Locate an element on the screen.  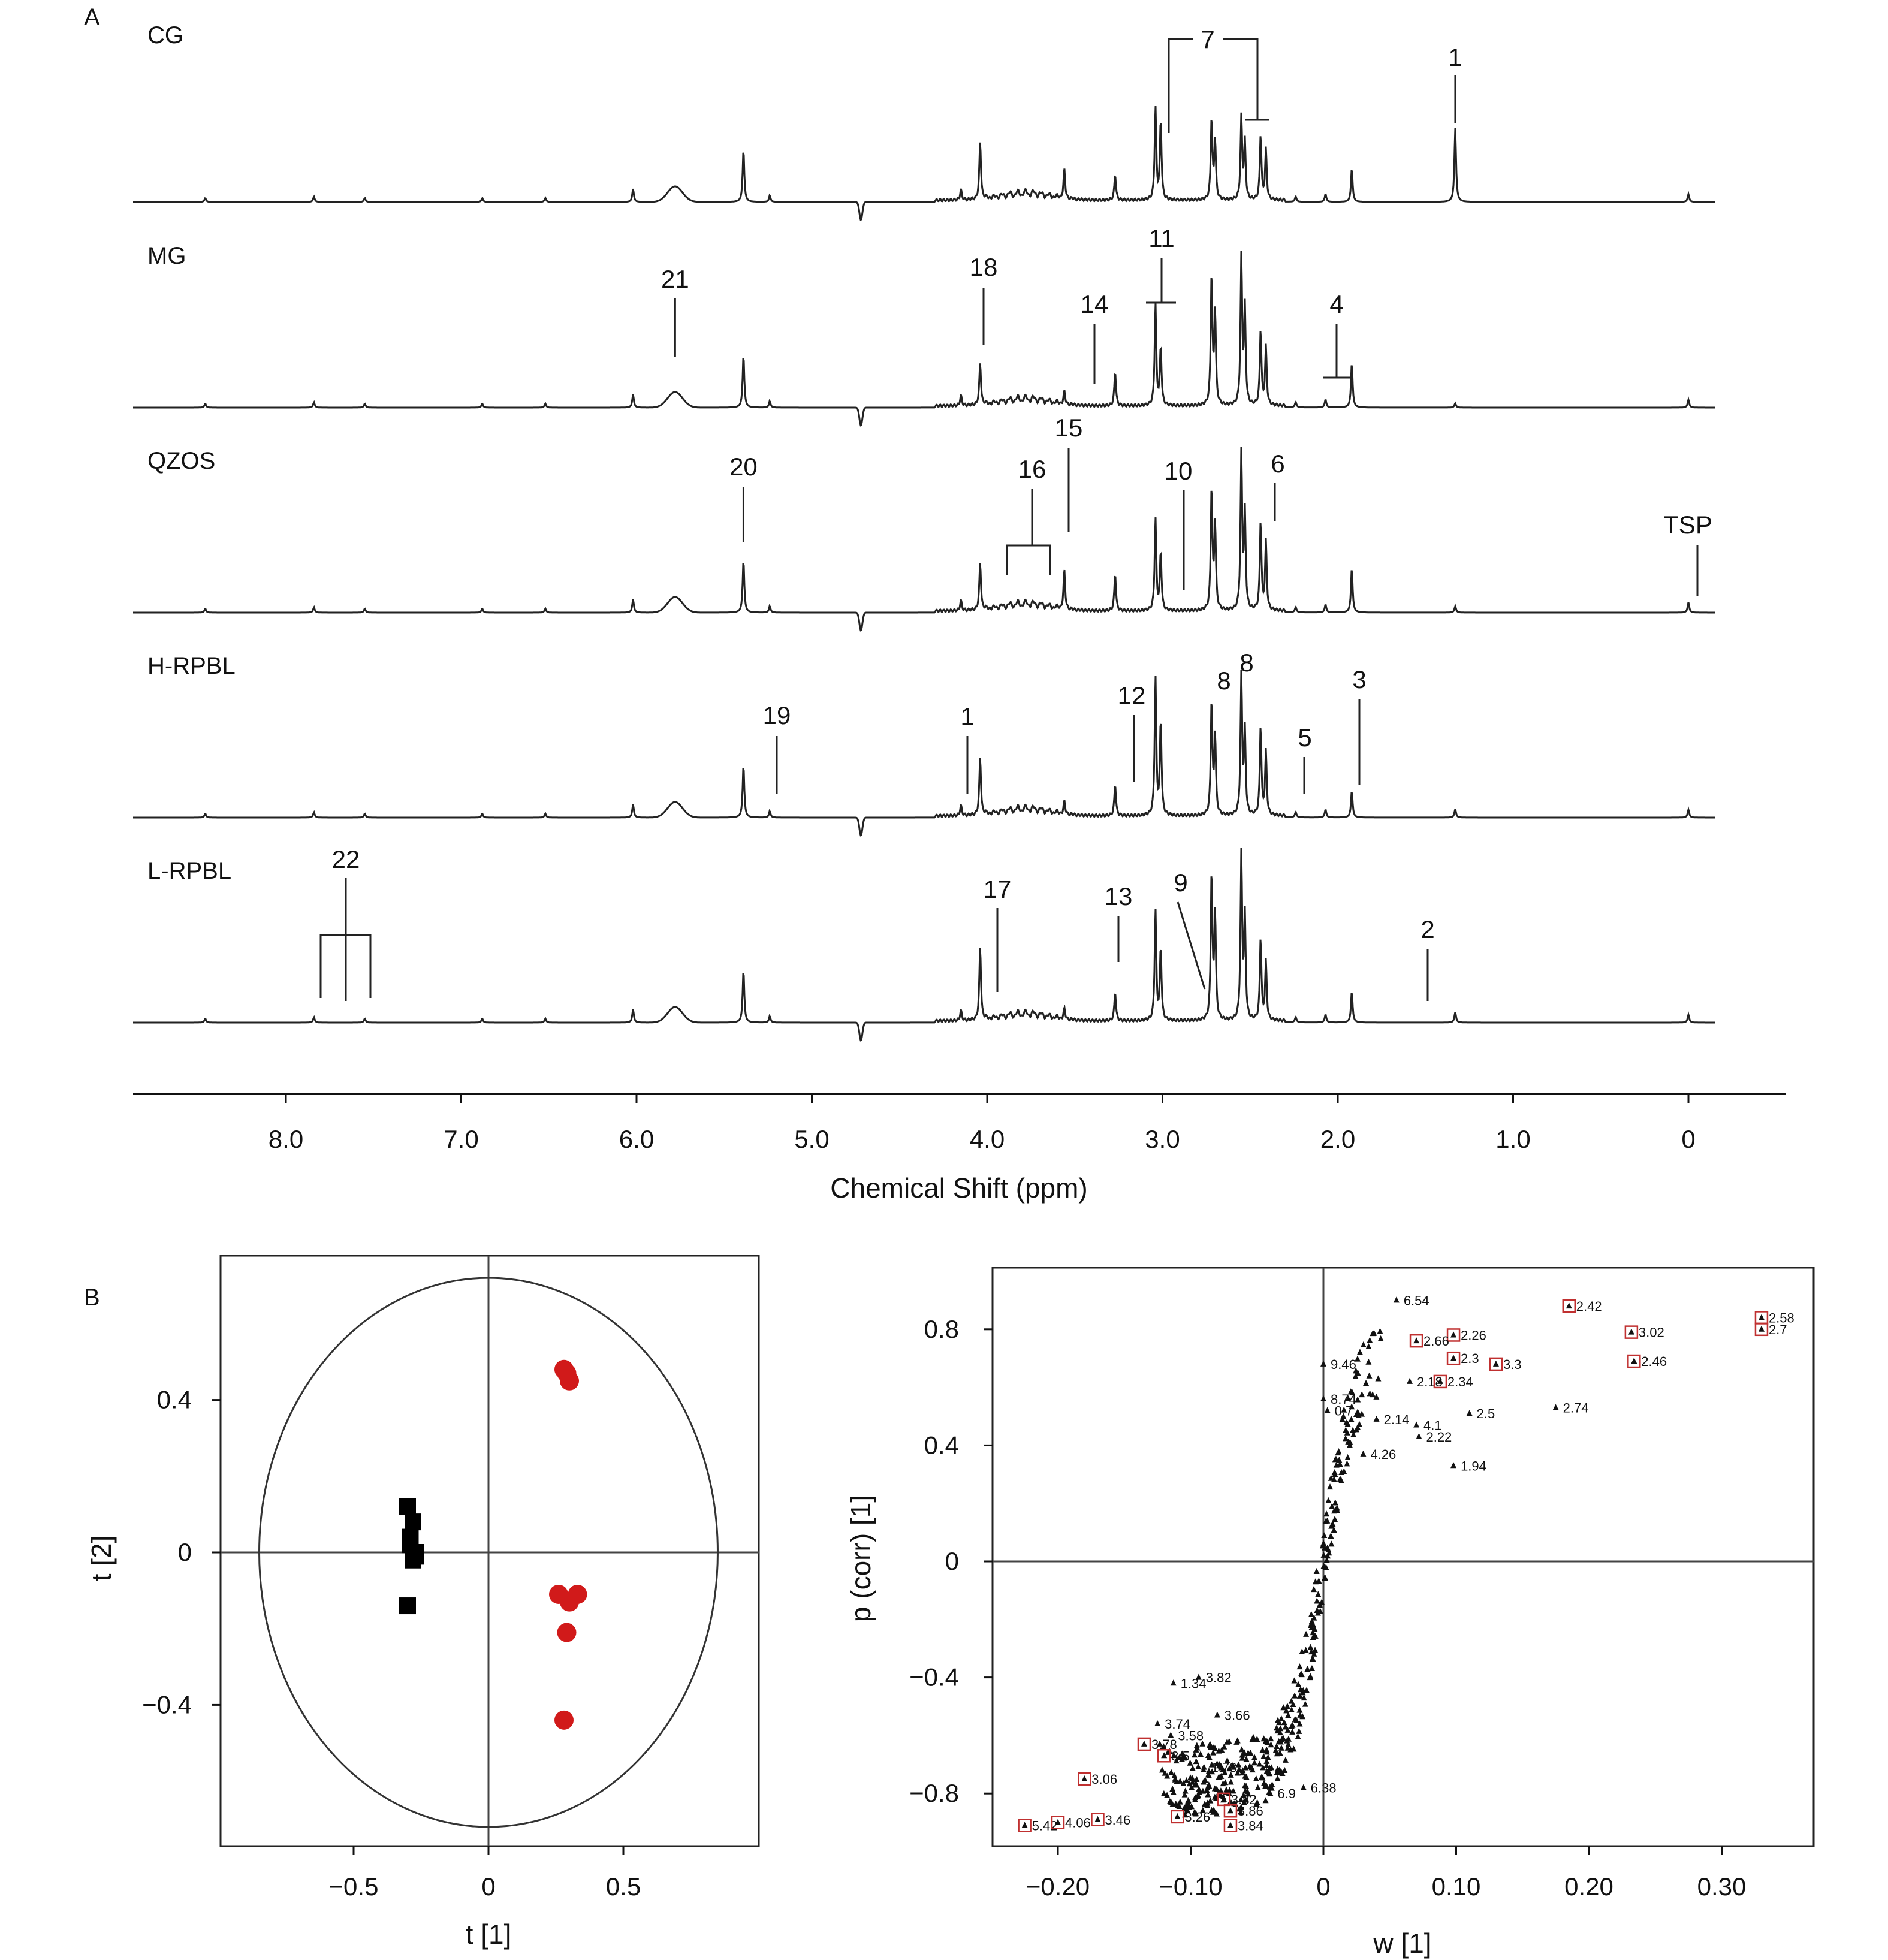
x-tick-label: 5.0 is located at coordinates (811, 1139).